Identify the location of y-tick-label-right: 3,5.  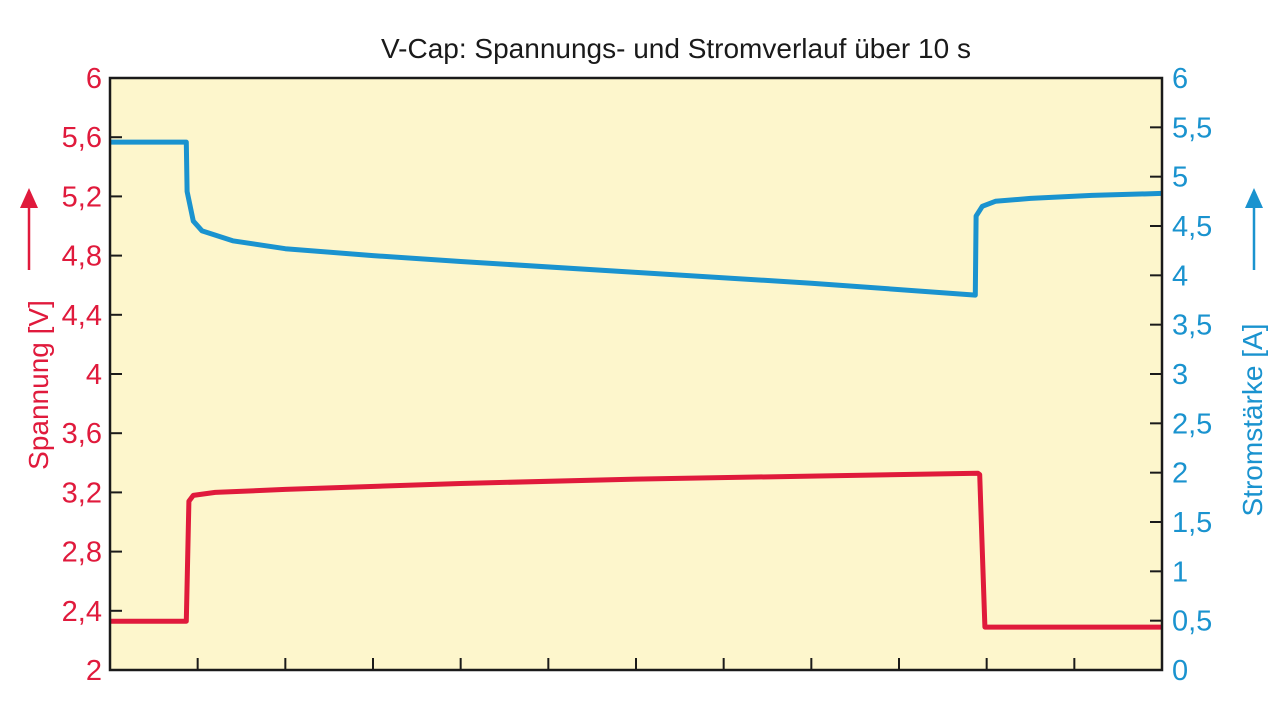
(1192, 326).